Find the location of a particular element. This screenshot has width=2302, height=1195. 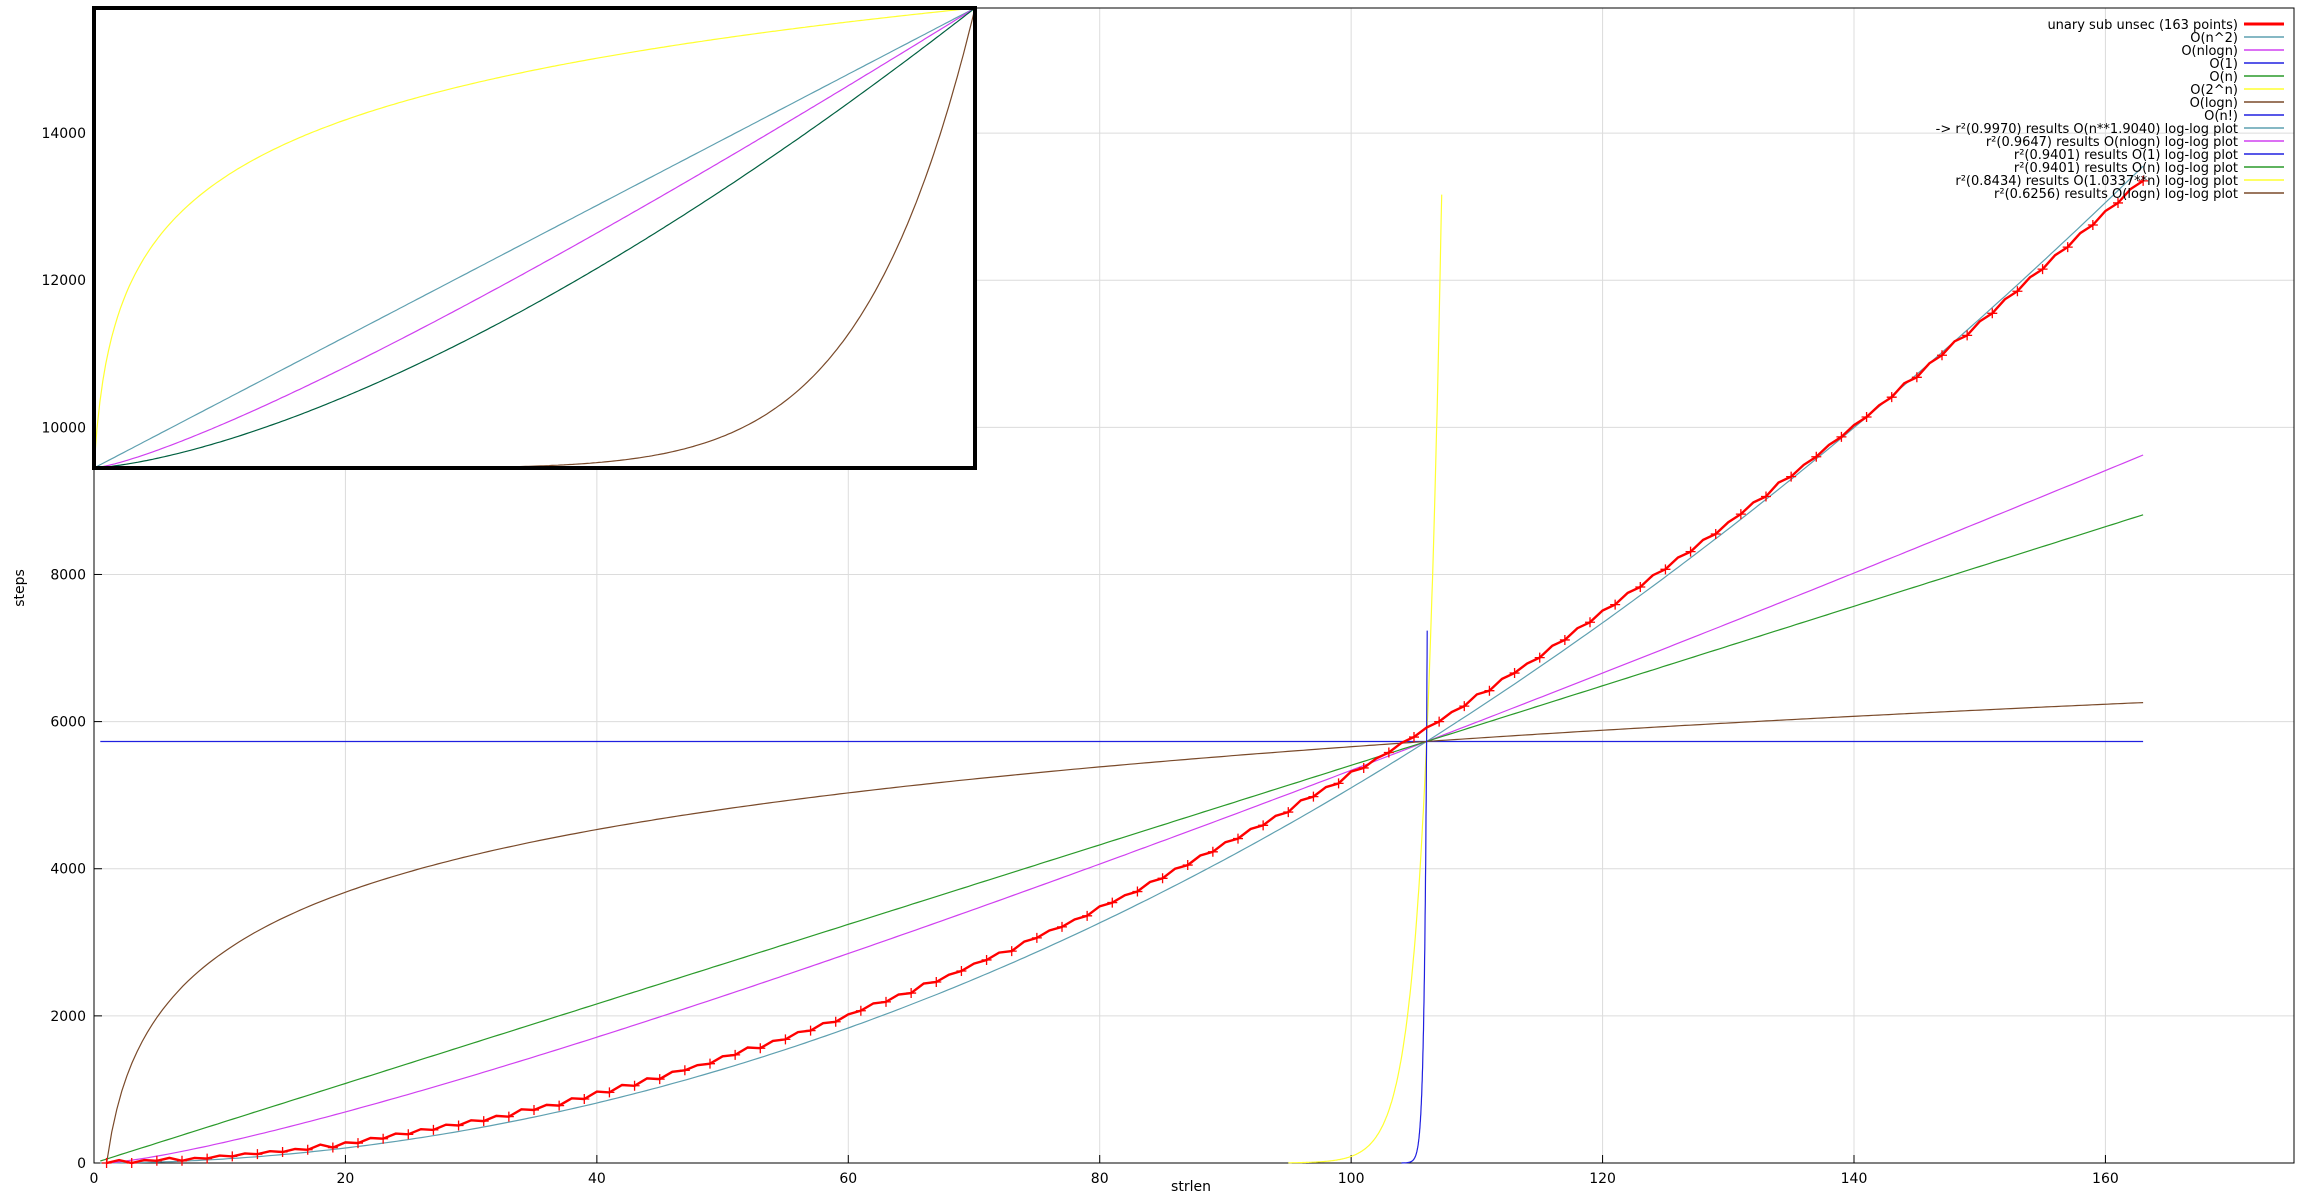

legend-label: unary sub unsec (163 points) is located at coordinates (2142, 25).